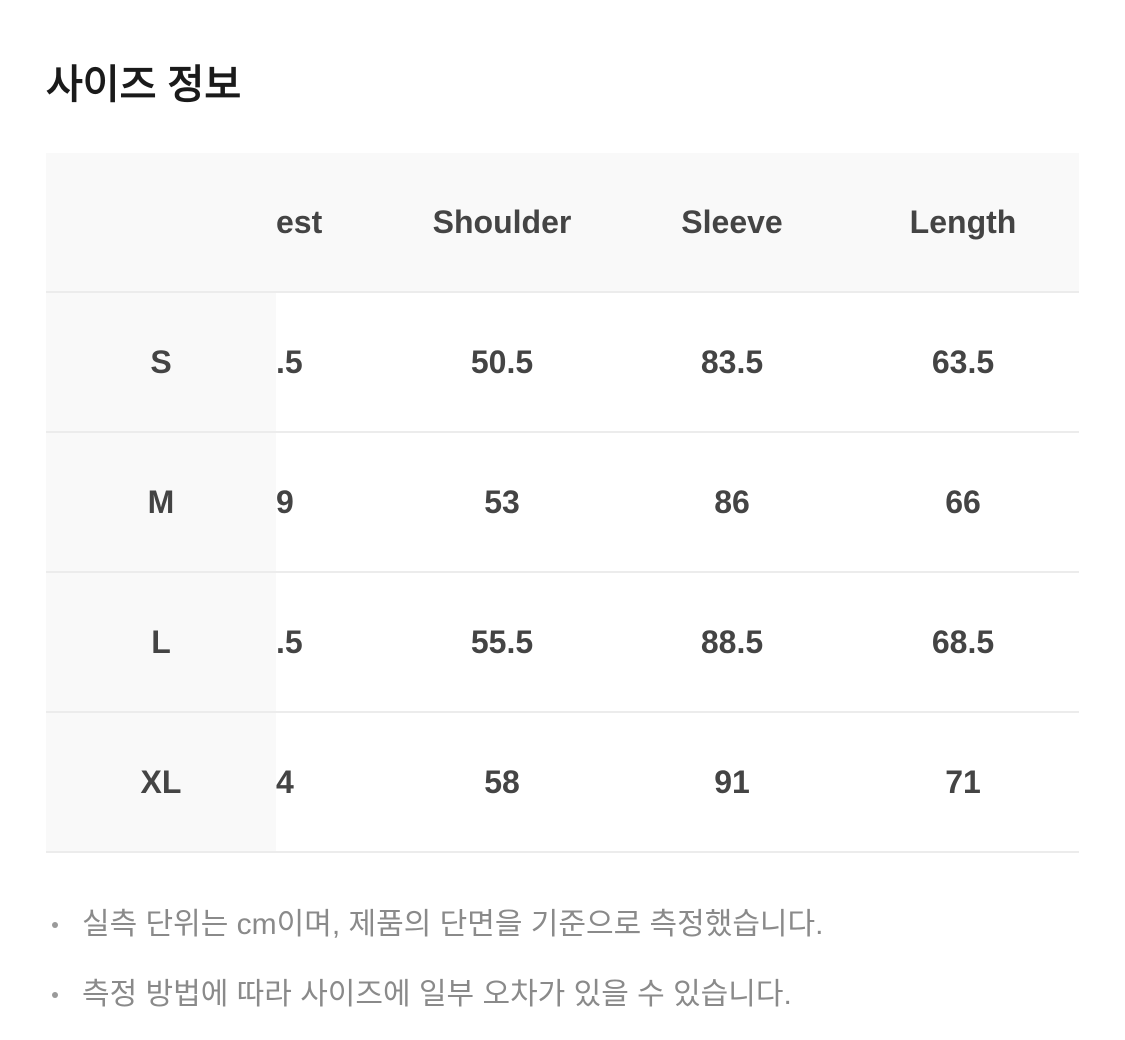  I want to click on length-value: 71, so click(963, 781).